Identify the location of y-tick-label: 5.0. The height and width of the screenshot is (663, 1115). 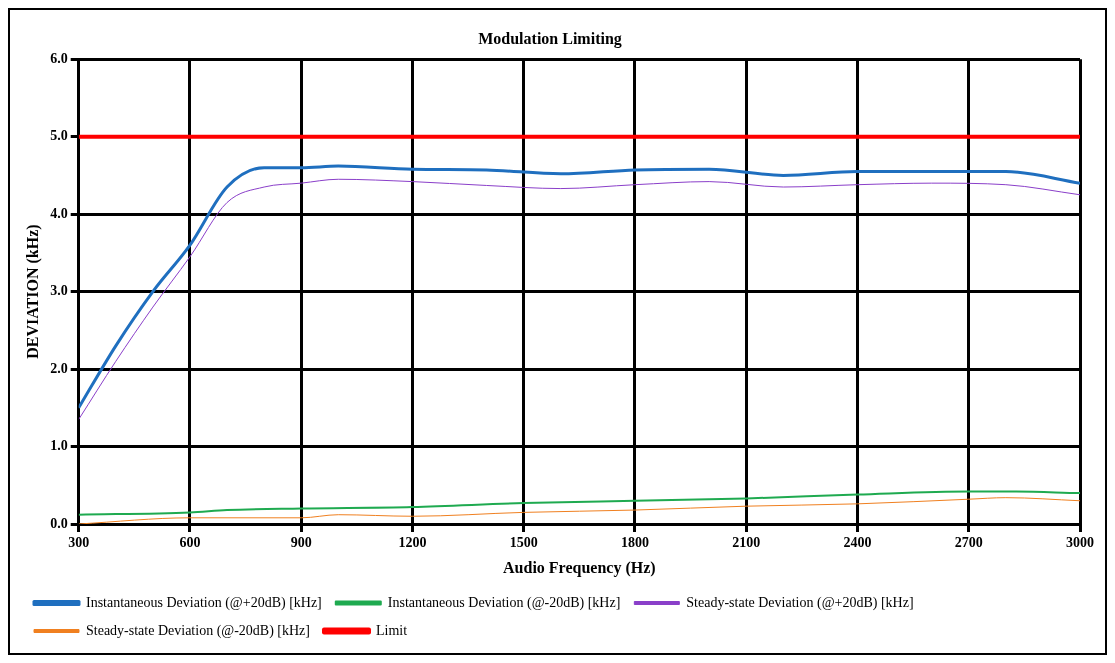
(59, 136).